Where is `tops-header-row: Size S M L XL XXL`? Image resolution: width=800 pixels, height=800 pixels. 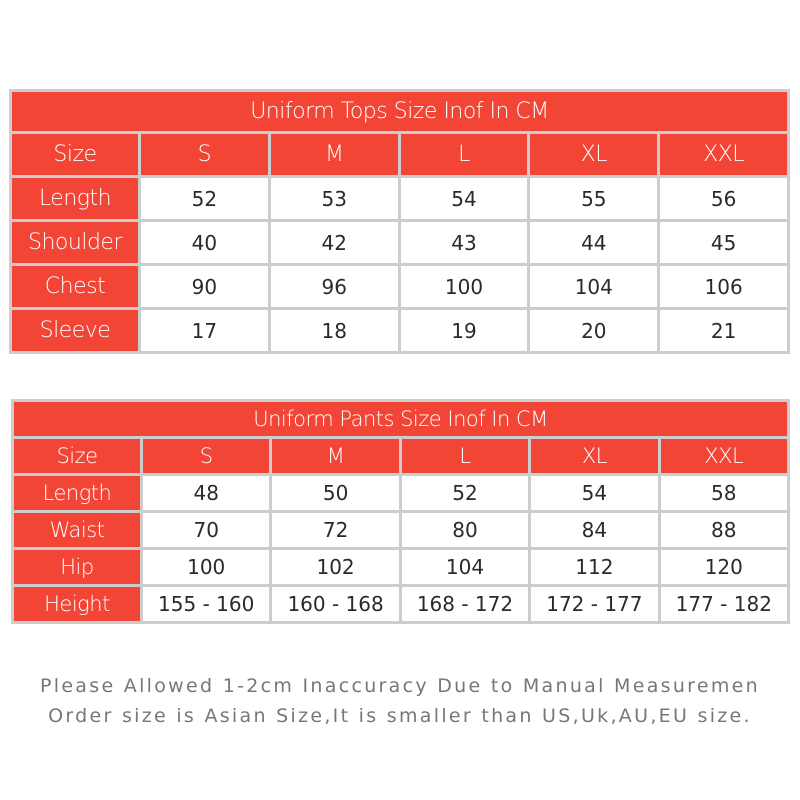 tops-header-row: Size S M L XL XXL is located at coordinates (399, 154).